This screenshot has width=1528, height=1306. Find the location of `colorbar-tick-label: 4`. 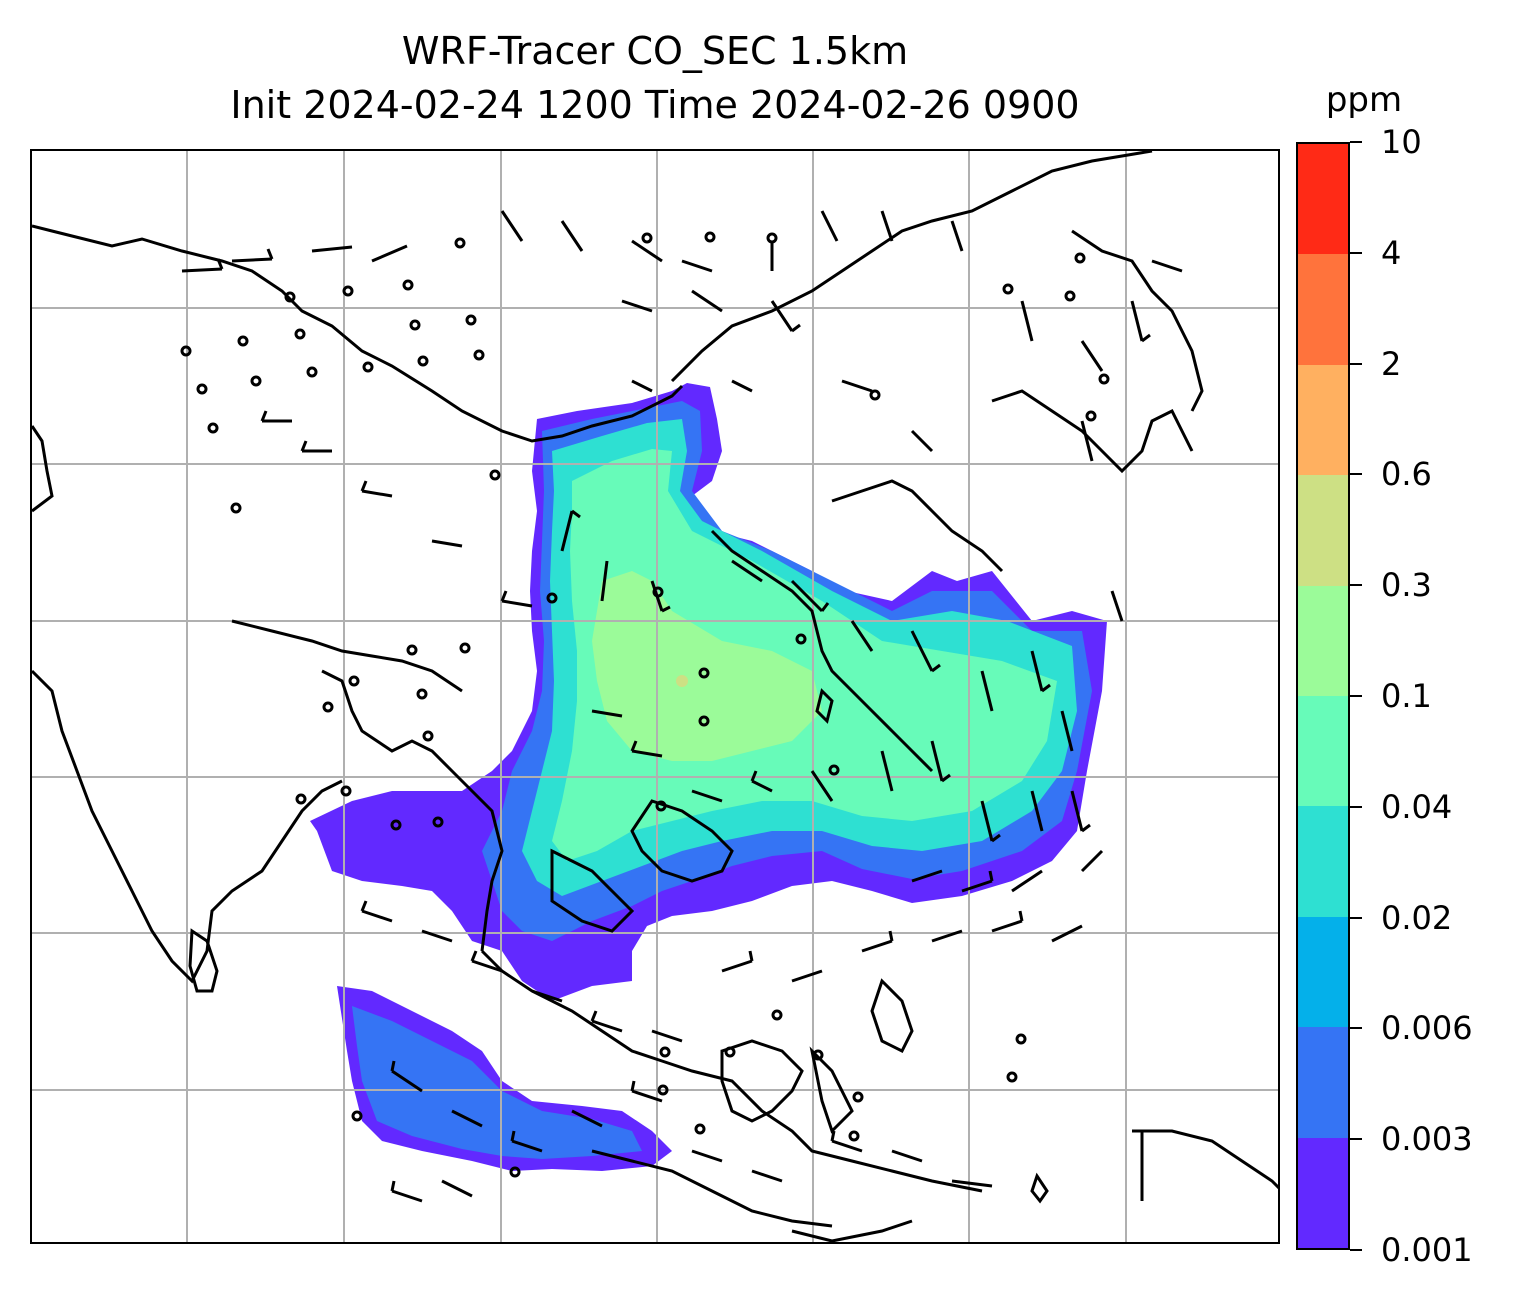

colorbar-tick-label: 4 is located at coordinates (1391, 252).